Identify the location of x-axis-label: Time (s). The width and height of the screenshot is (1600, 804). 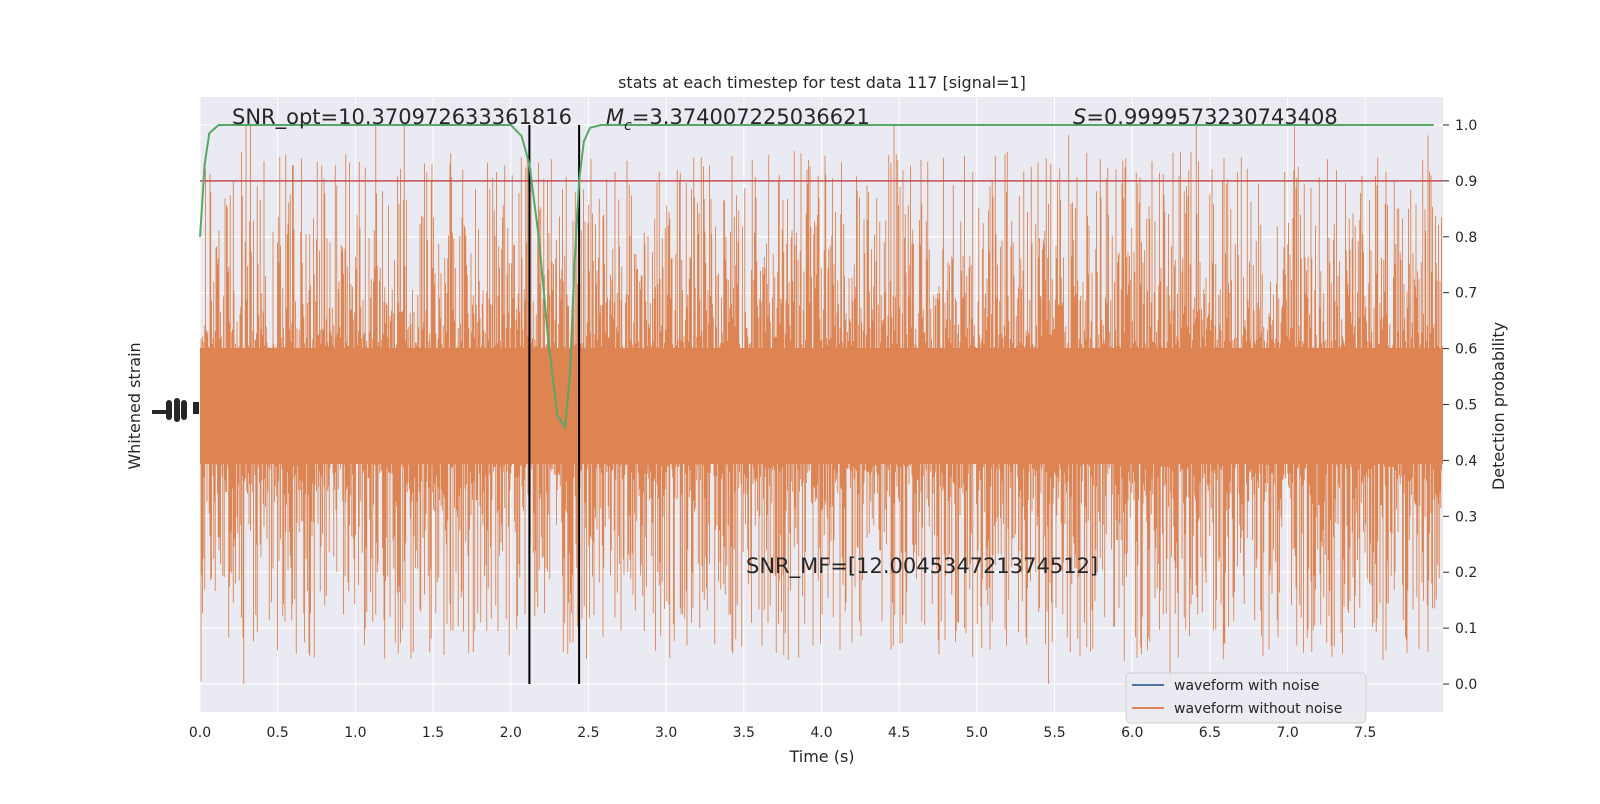
(821, 756).